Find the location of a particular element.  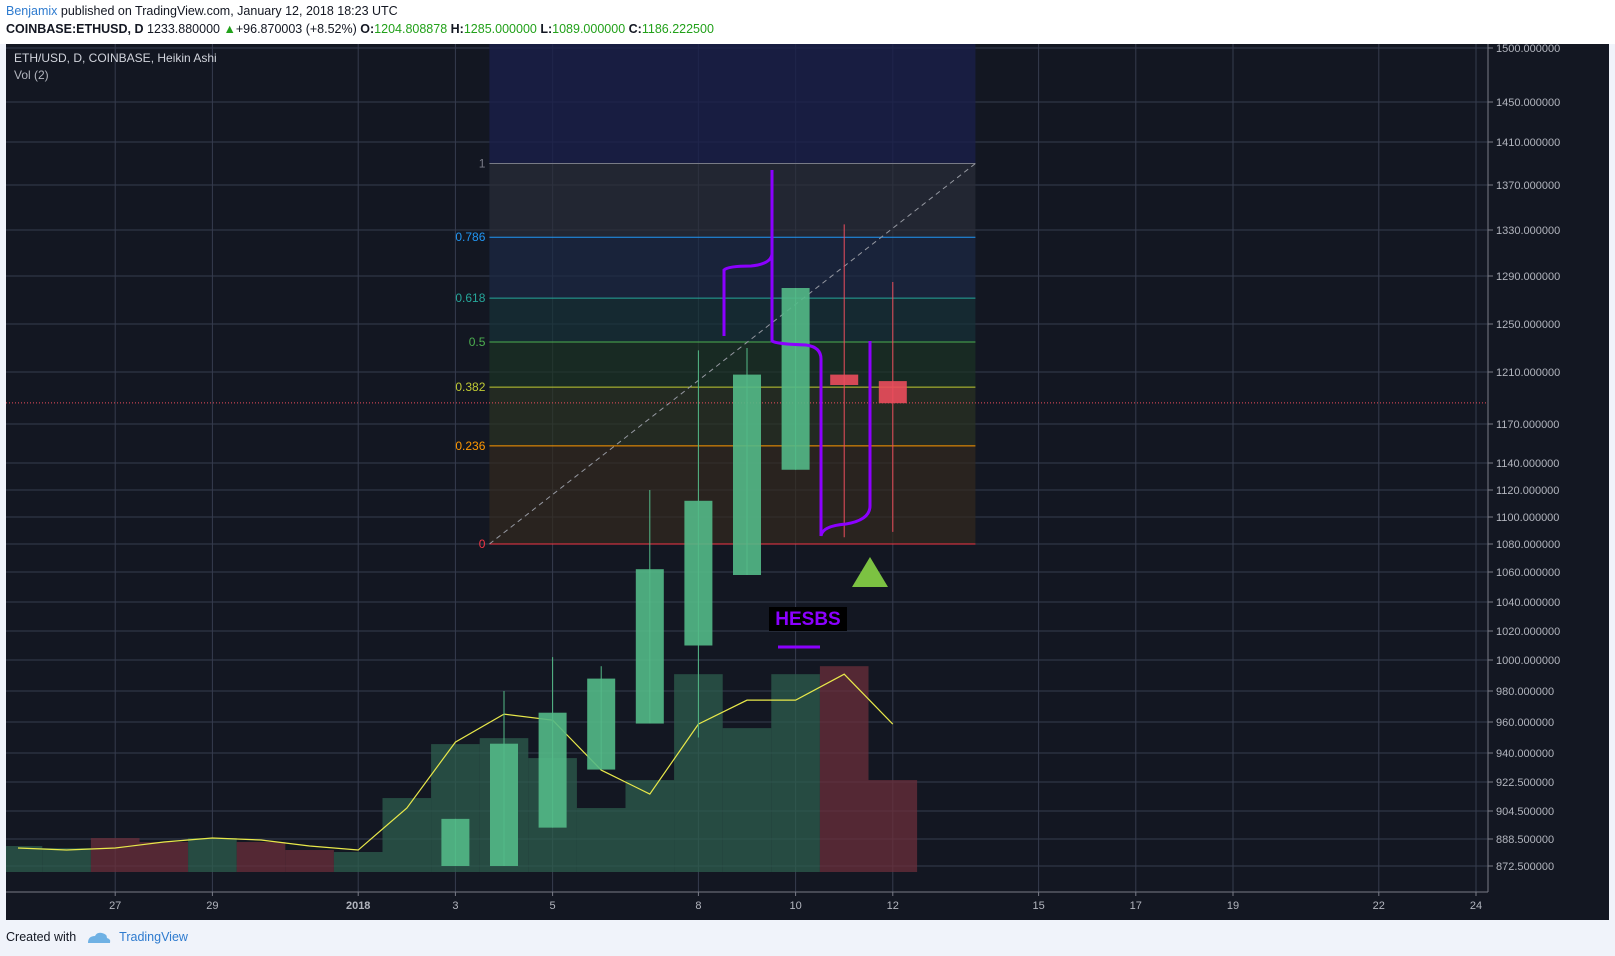

price-tick-label: 888.500000 is located at coordinates (1525, 840).